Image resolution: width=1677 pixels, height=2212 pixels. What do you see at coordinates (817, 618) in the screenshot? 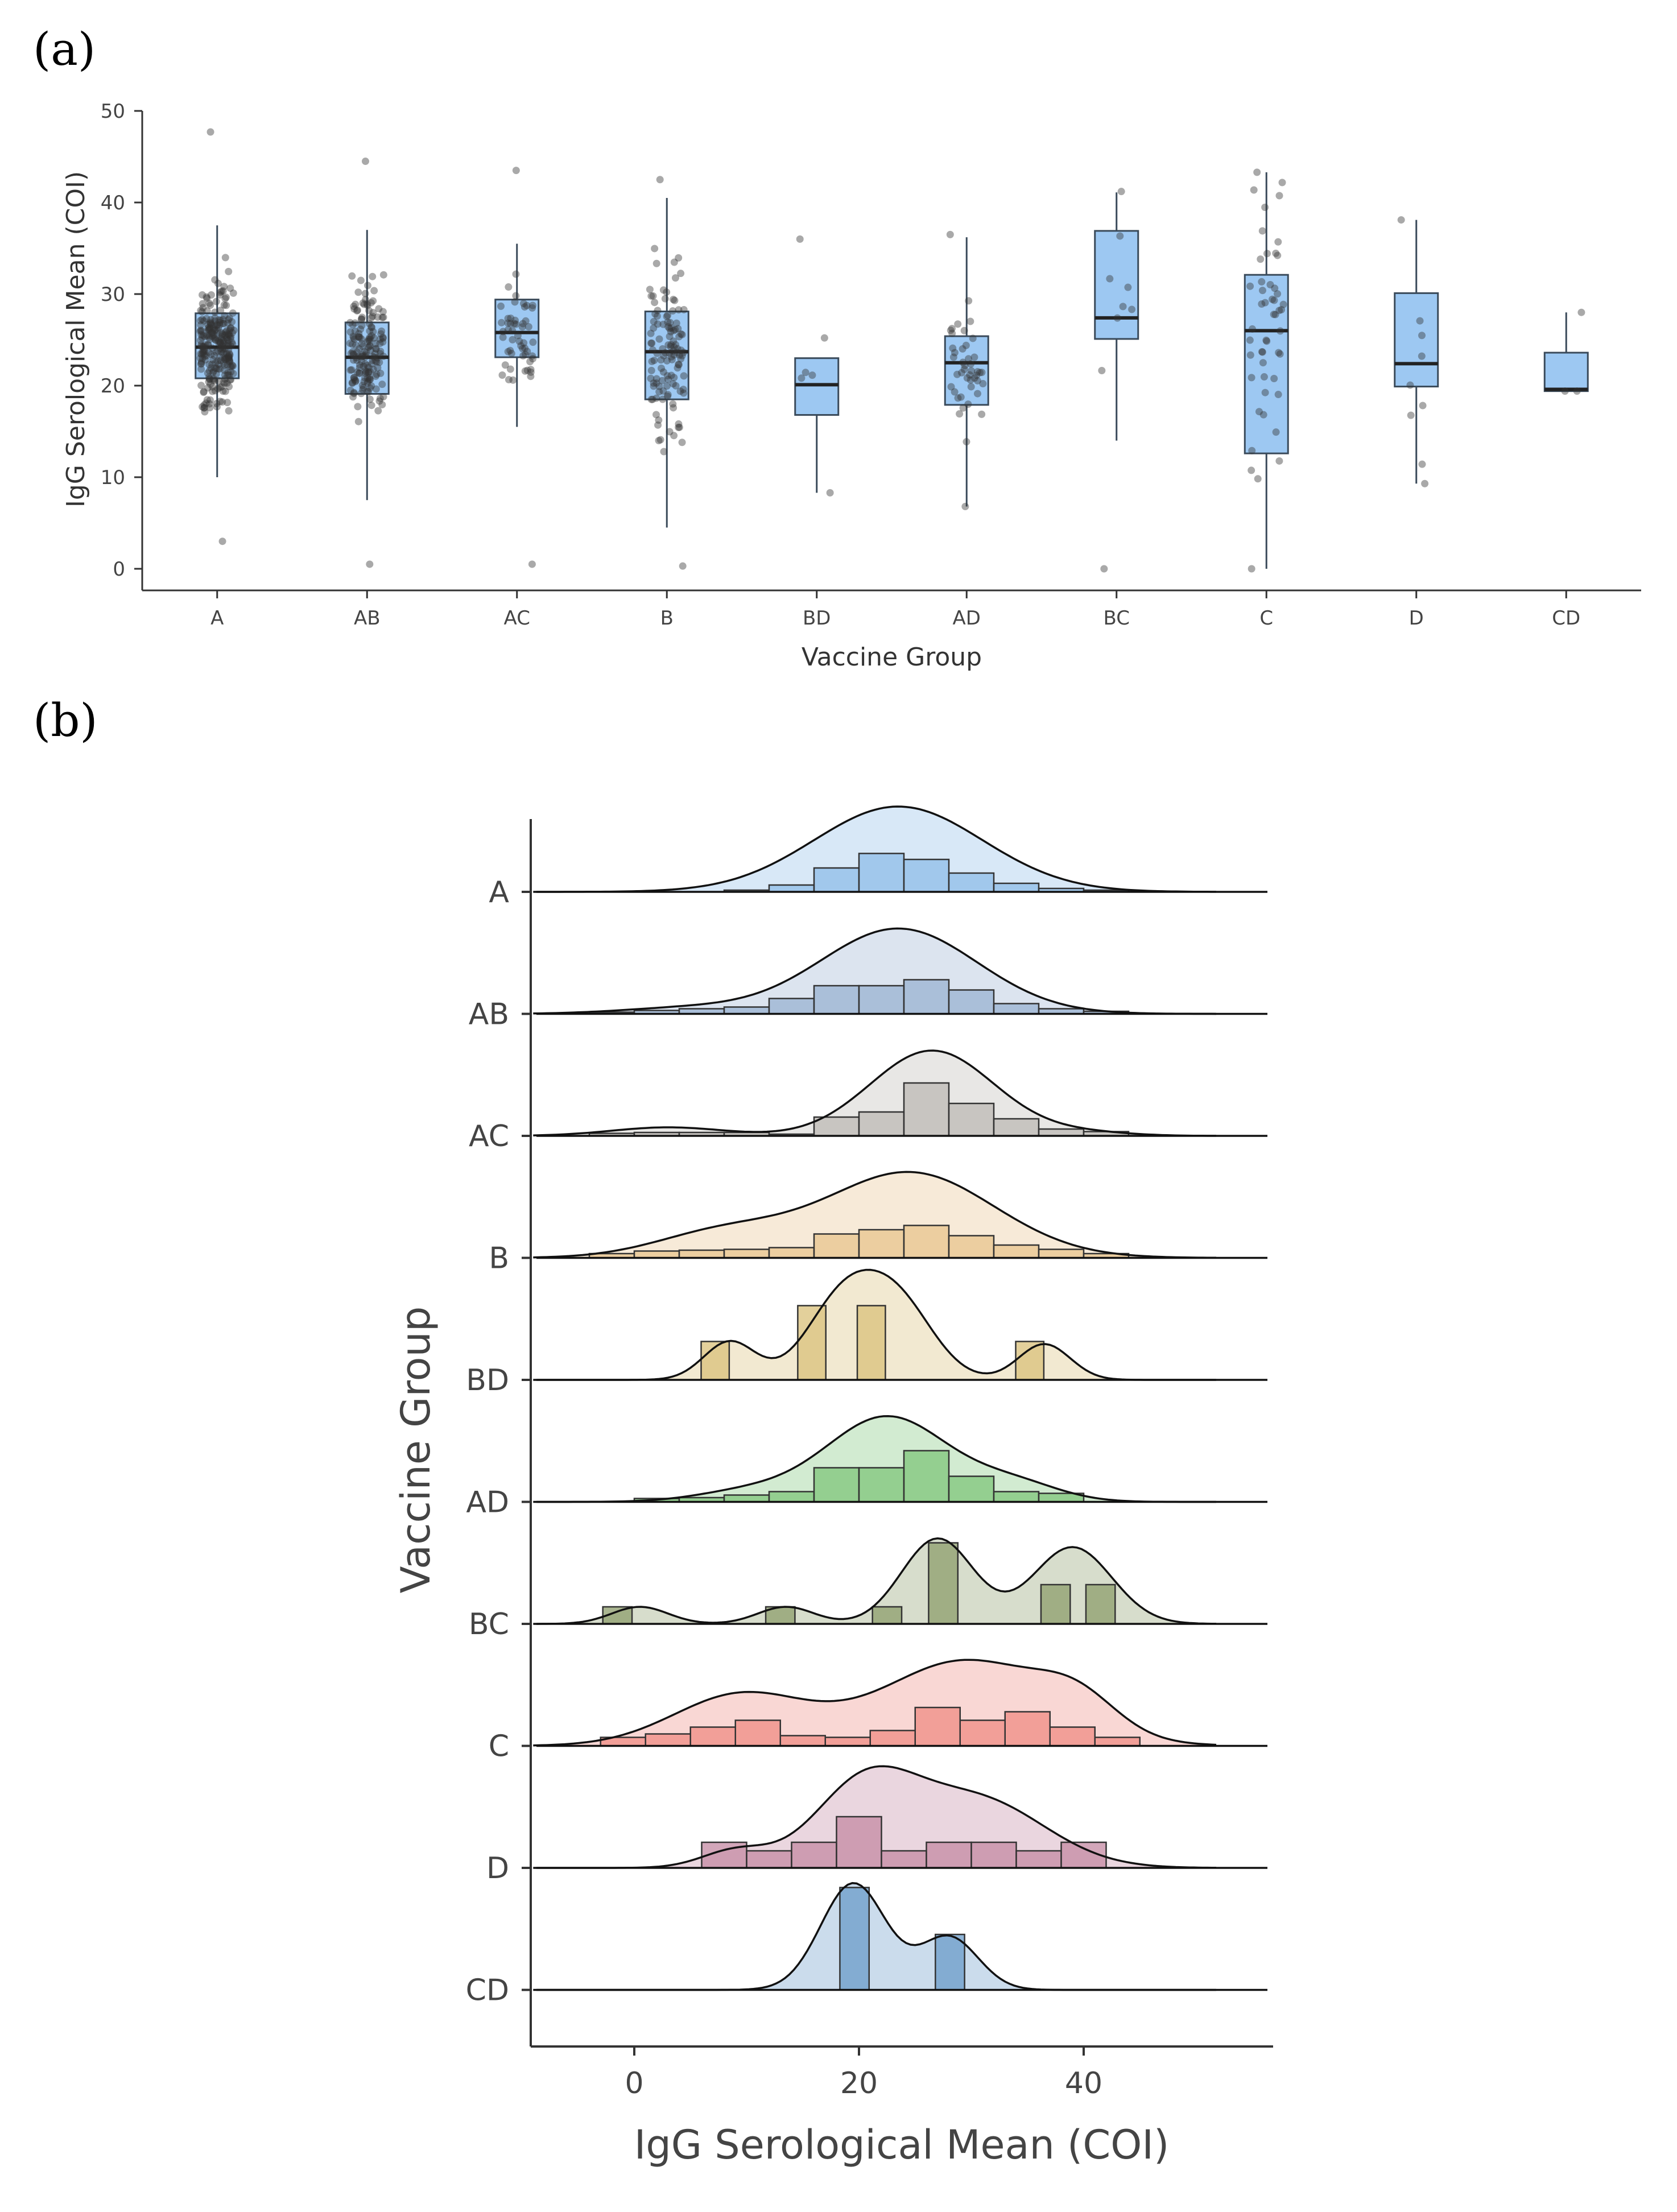
I see `x-tick-label: BD` at bounding box center [817, 618].